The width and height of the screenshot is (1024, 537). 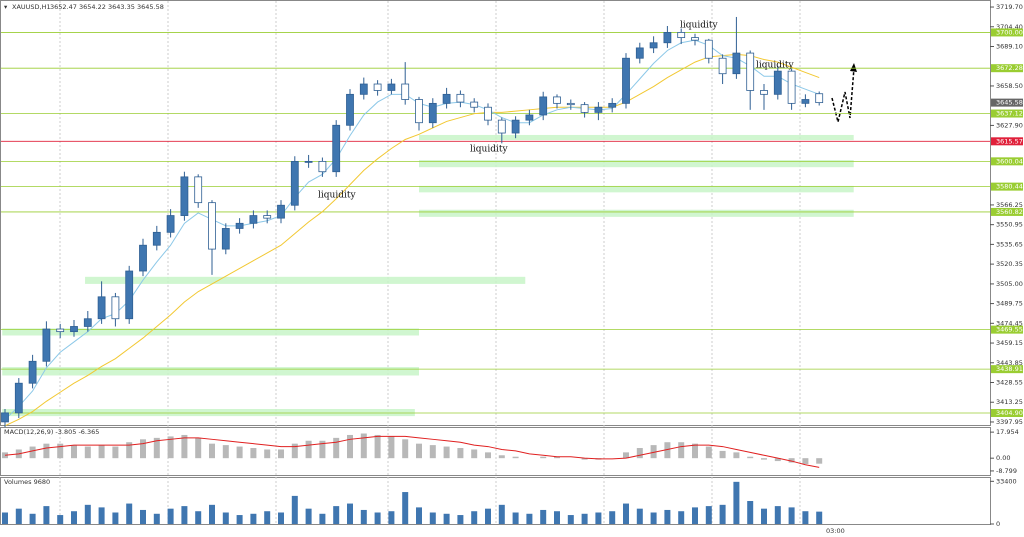 What do you see at coordinates (6, 7) in the screenshot?
I see `symbol-arrow: ▾` at bounding box center [6, 7].